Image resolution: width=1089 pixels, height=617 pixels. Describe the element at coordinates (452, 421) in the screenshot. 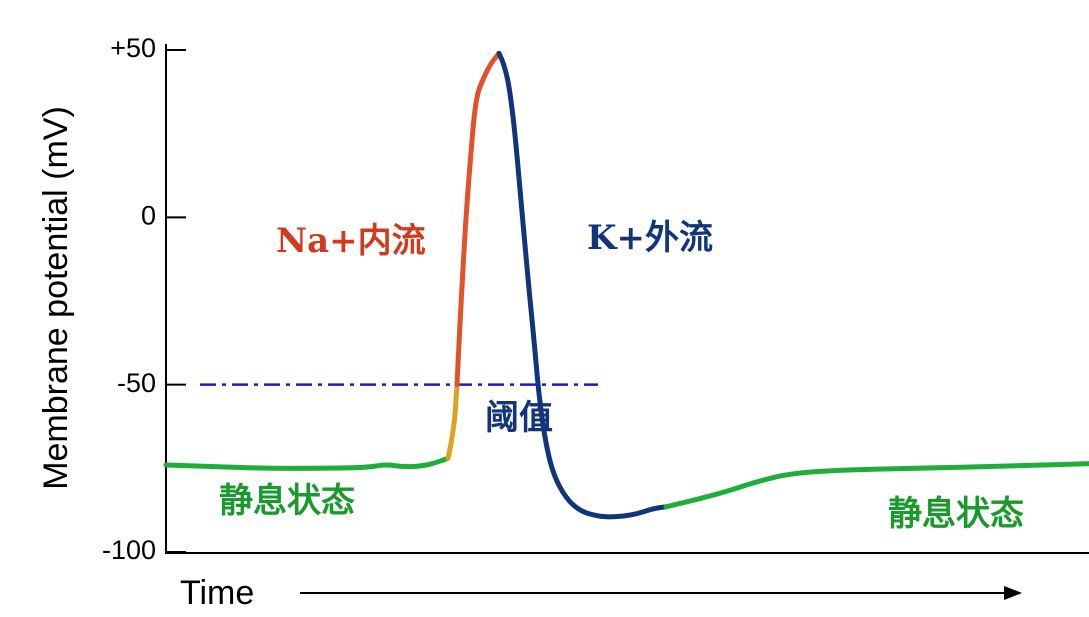

I see `curve-segment-threshold-rise` at that location.